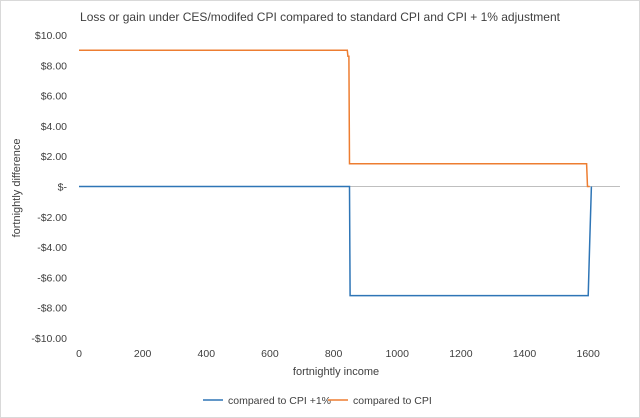  Describe the element at coordinates (51, 36) in the screenshot. I see `y-tick-label: $10.00` at that location.